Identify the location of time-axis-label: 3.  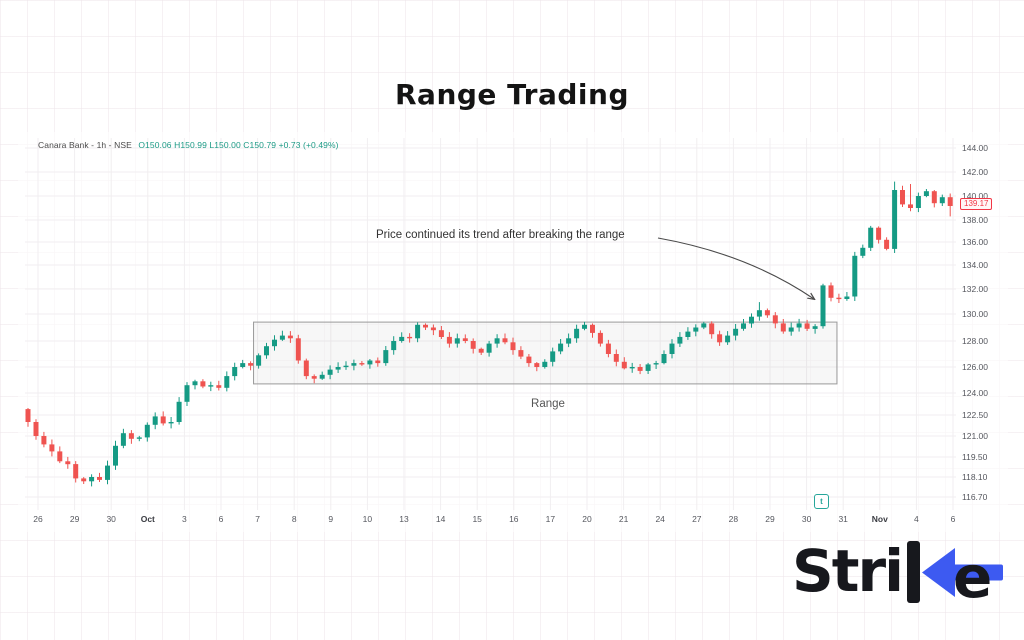
(184, 519).